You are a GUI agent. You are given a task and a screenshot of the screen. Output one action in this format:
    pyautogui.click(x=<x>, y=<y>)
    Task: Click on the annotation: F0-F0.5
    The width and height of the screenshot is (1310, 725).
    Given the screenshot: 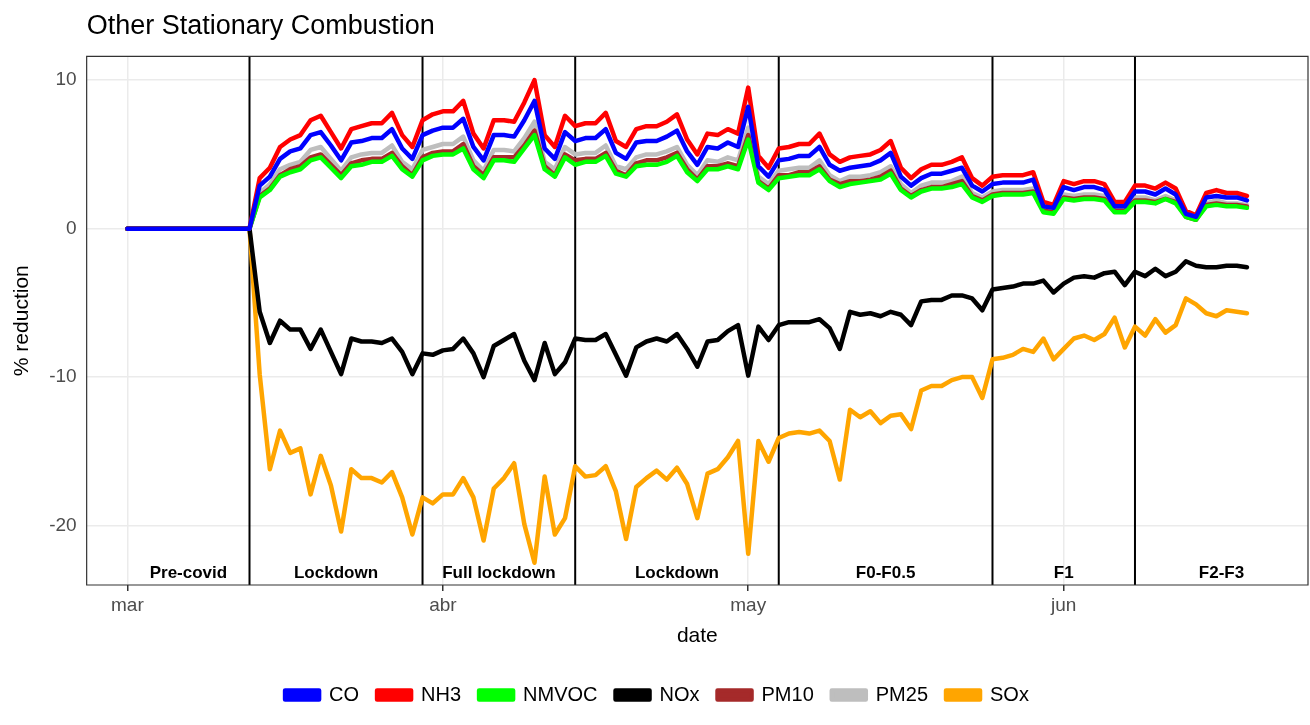 What is the action you would take?
    pyautogui.click(x=885, y=572)
    